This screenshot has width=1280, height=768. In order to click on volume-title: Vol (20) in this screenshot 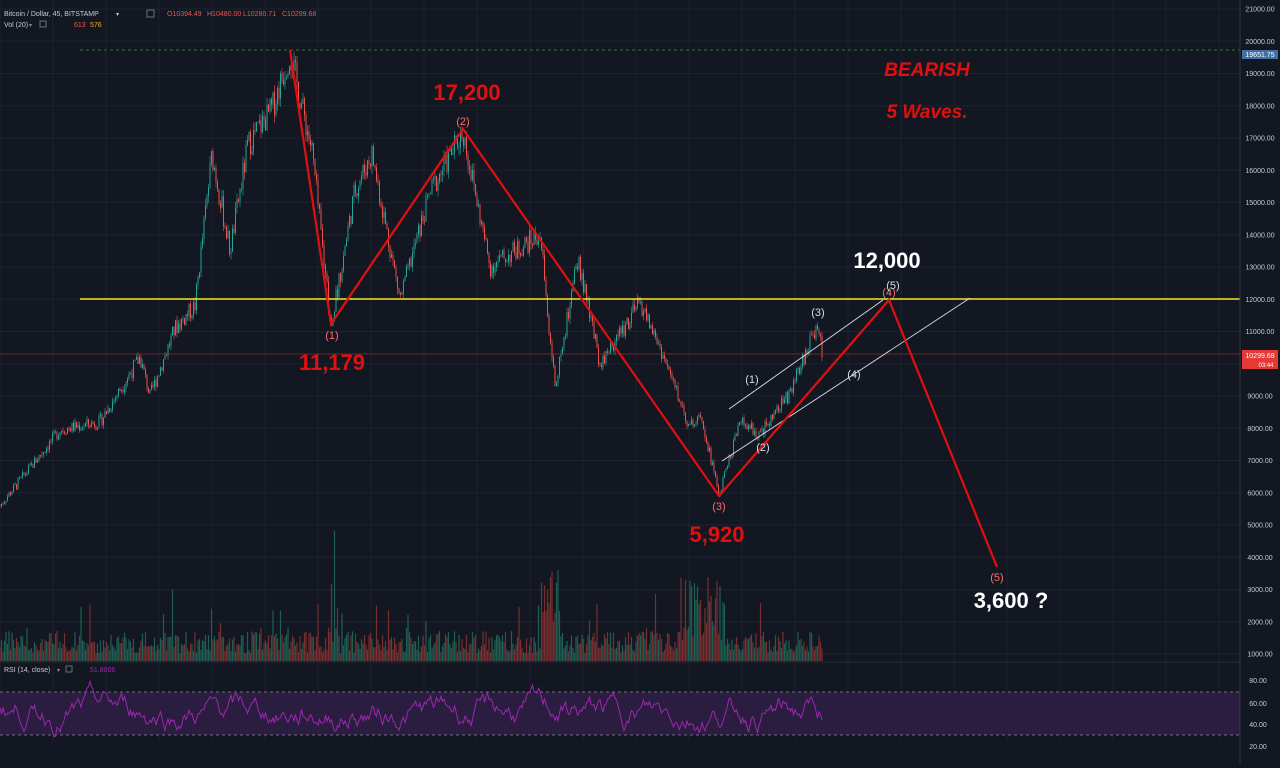, I will do `click(16, 25)`.